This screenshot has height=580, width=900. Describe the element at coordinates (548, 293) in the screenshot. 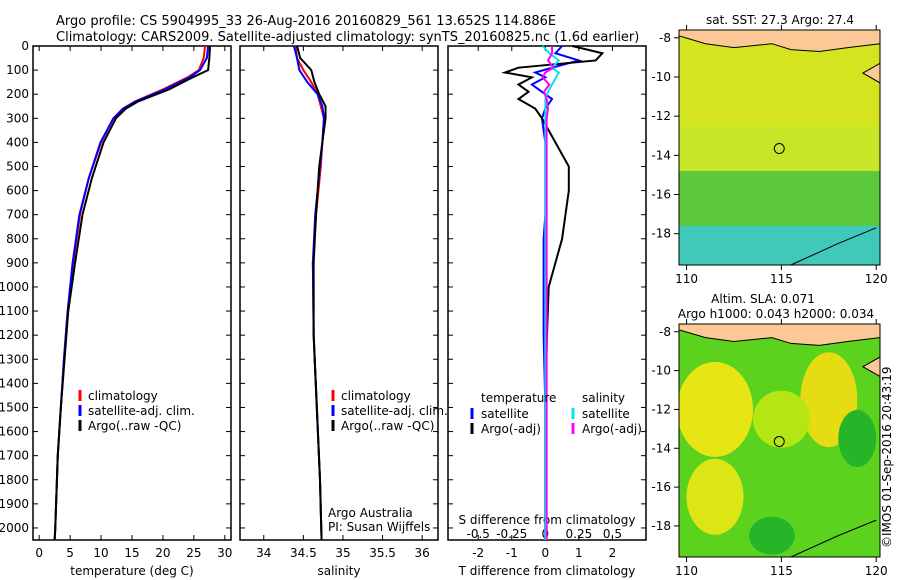

I see `series-line-s-argo--adj-` at that location.